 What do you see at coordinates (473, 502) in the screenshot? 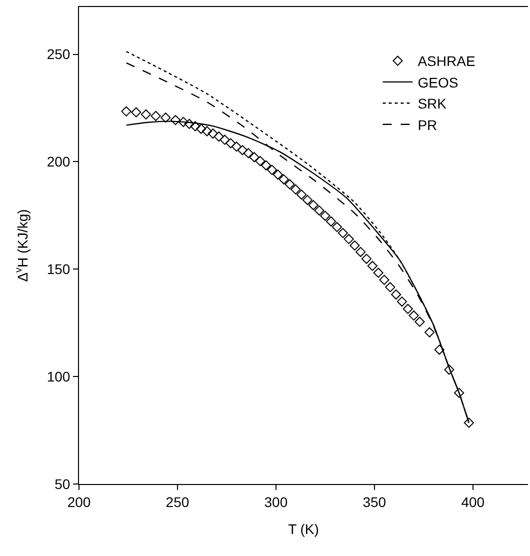
I see `x-tick-label: 400` at bounding box center [473, 502].